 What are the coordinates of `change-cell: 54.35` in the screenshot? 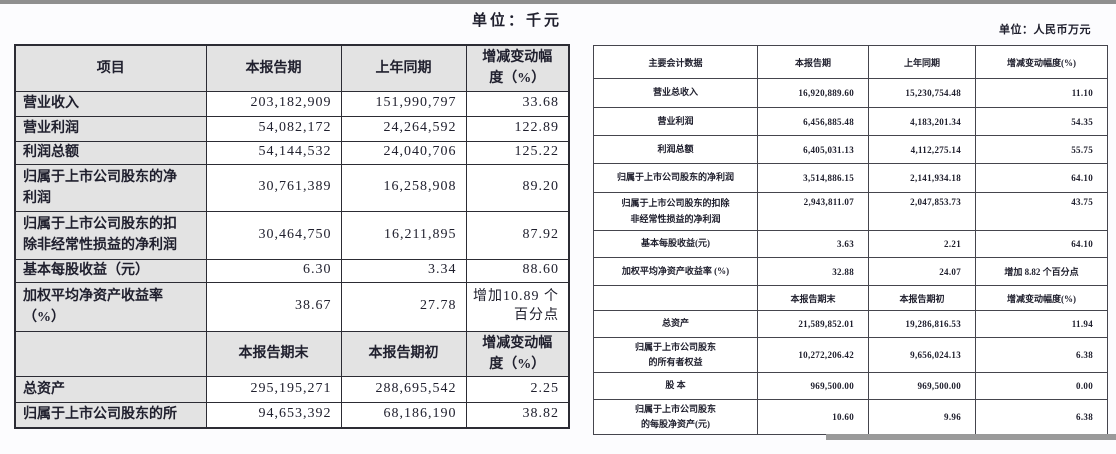 It's located at (1041, 121).